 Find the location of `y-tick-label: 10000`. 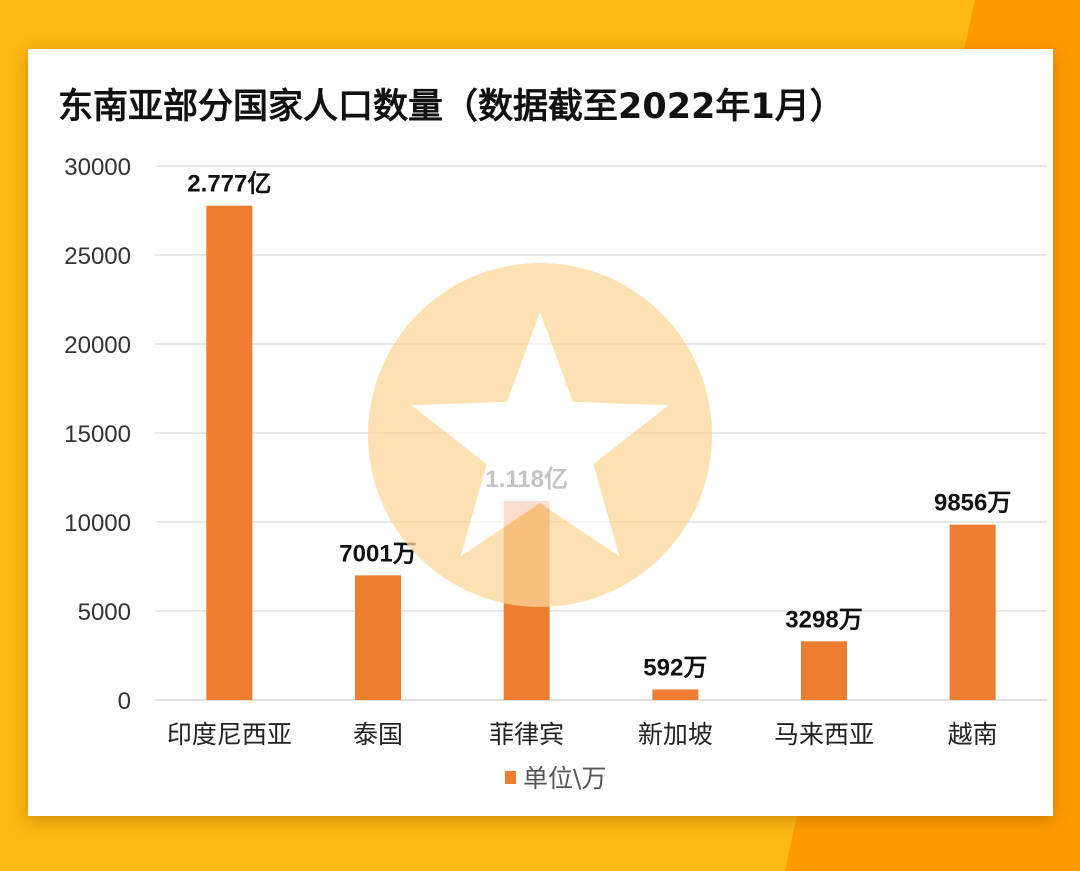

y-tick-label: 10000 is located at coordinates (97, 523).